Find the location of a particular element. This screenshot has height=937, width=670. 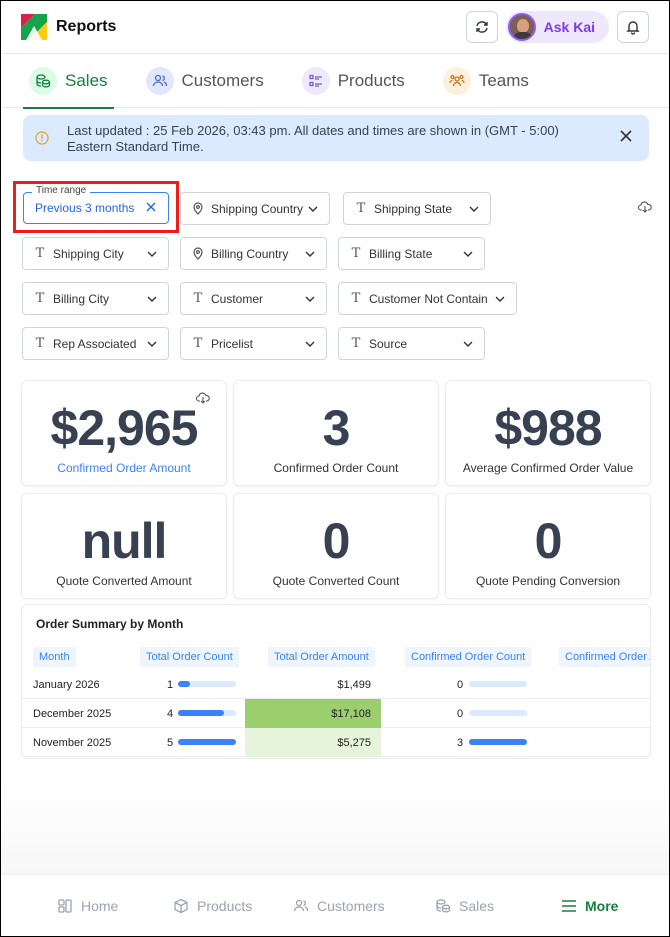

metric-card-confirmed-count: 3 Confirmed Order Count is located at coordinates (336, 433).